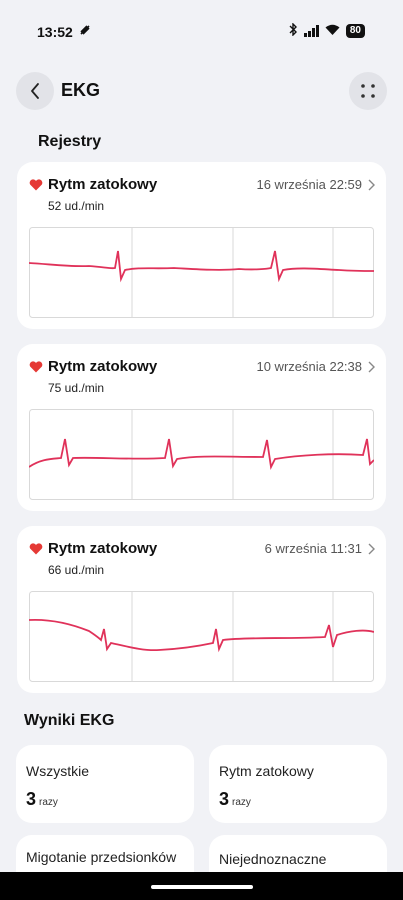  I want to click on home-indicator, so click(202, 887).